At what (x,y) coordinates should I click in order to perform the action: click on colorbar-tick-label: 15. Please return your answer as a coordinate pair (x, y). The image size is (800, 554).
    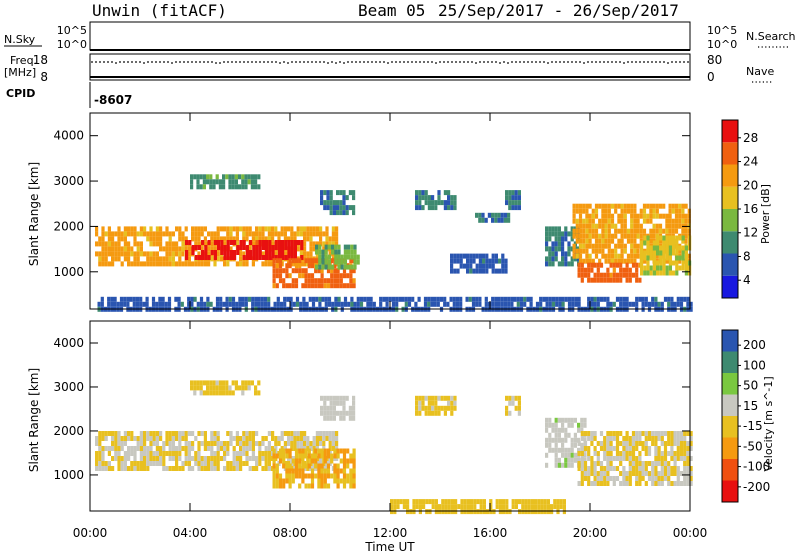
    Looking at the image, I should click on (750, 406).